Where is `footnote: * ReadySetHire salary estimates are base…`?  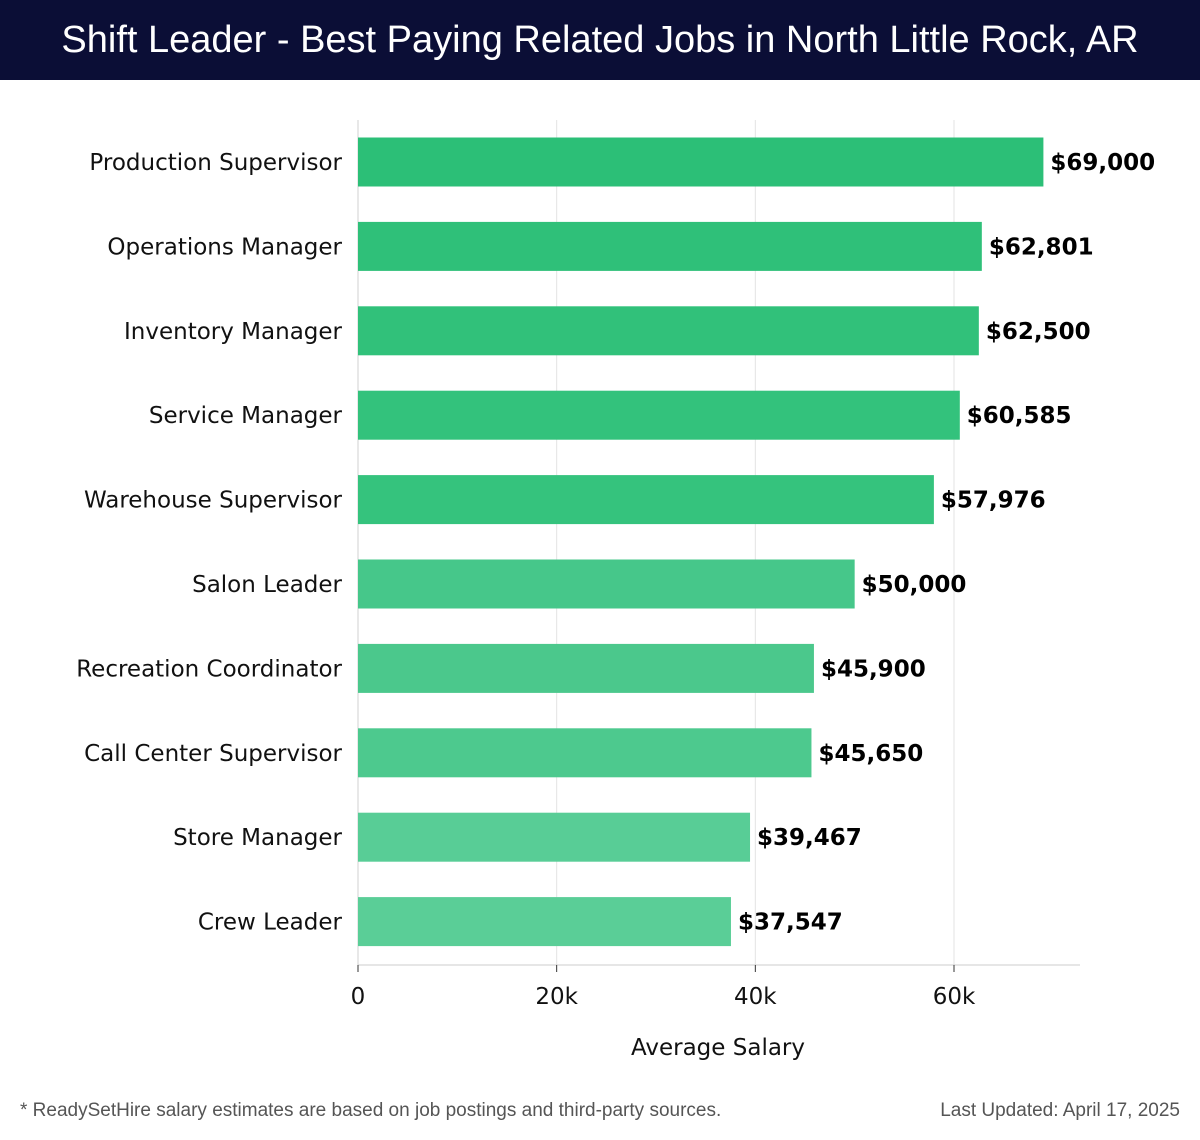 footnote: * ReadySetHire salary estimates are base… is located at coordinates (371, 1110).